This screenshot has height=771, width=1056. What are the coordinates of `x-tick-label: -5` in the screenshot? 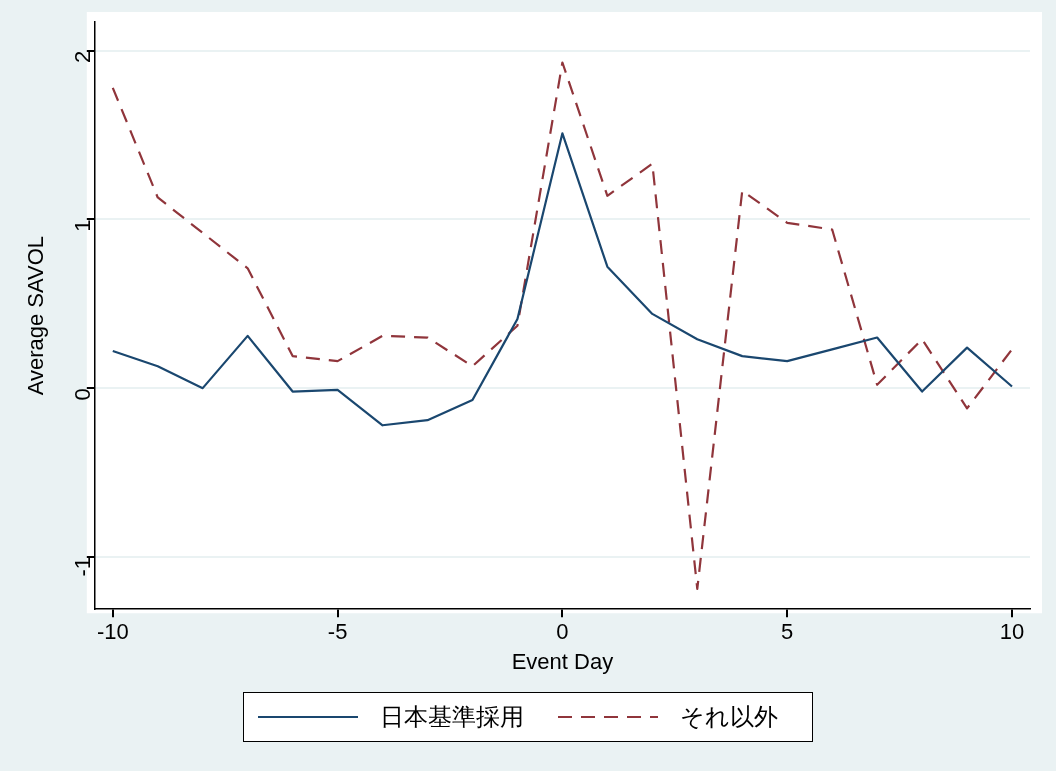 It's located at (337, 632).